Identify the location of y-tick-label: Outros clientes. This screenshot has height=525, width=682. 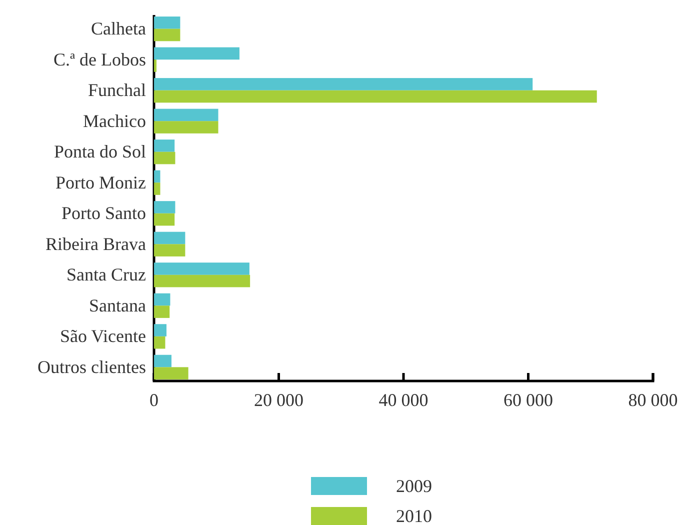
(92, 366).